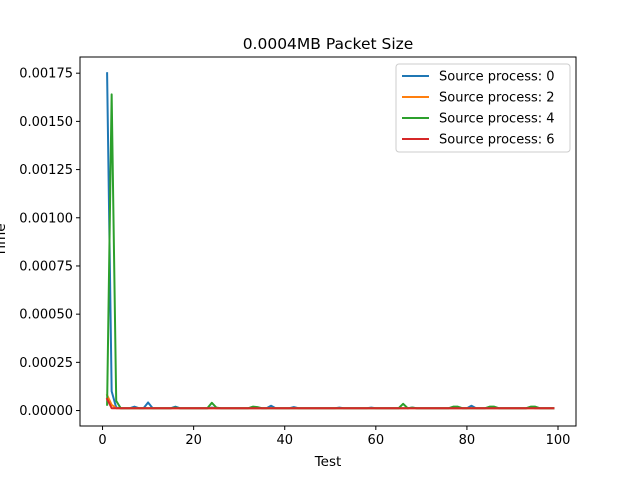 The height and width of the screenshot is (482, 640). I want to click on x-tick-label: 0, so click(102, 440).